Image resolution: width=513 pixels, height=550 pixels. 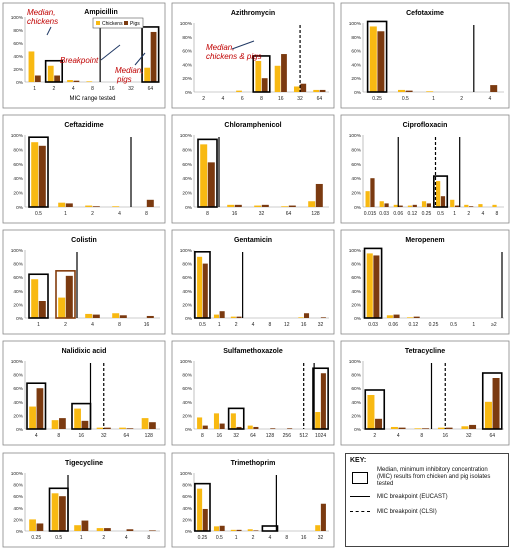 What do you see at coordinates (425, 13) in the screenshot?
I see `chart-title: Cefotaxime` at bounding box center [425, 13].